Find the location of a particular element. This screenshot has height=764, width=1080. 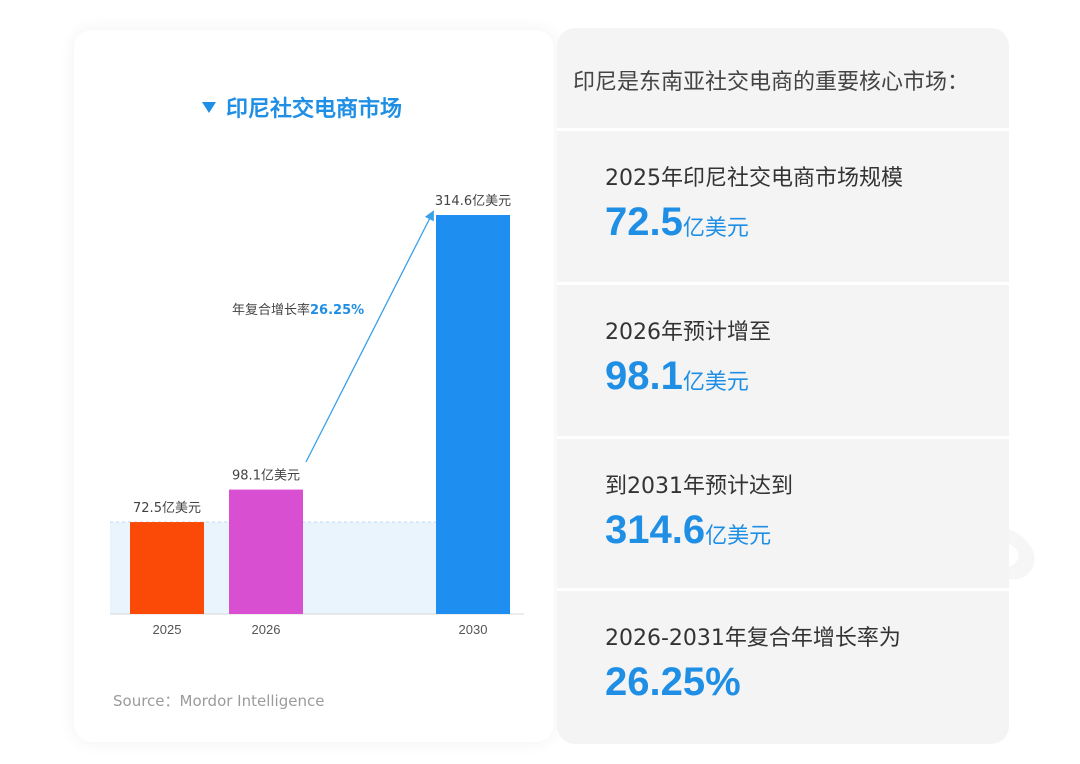

chart-title: 印尼社交电商市场 is located at coordinates (302, 107).